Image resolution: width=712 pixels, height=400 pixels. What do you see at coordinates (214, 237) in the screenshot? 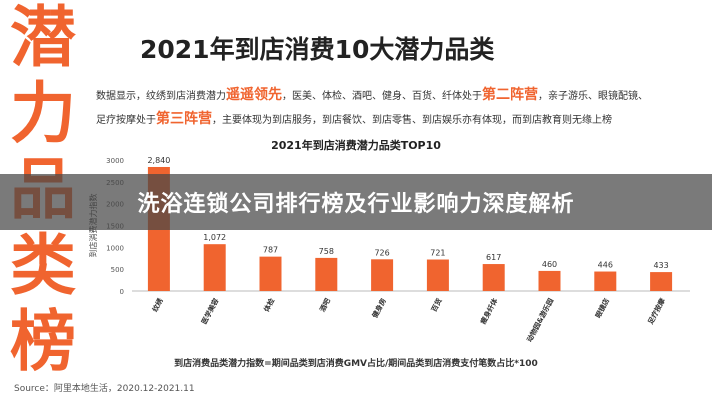
I see `data-label: 1,072` at bounding box center [214, 237].